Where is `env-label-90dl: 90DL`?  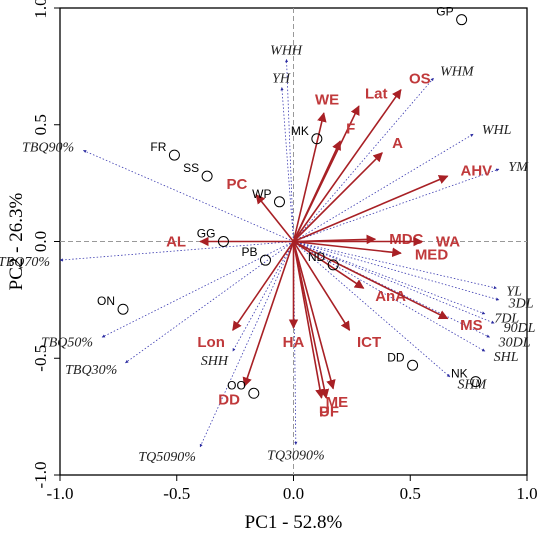
env-label-90dl: 90DL is located at coordinates (520, 328).